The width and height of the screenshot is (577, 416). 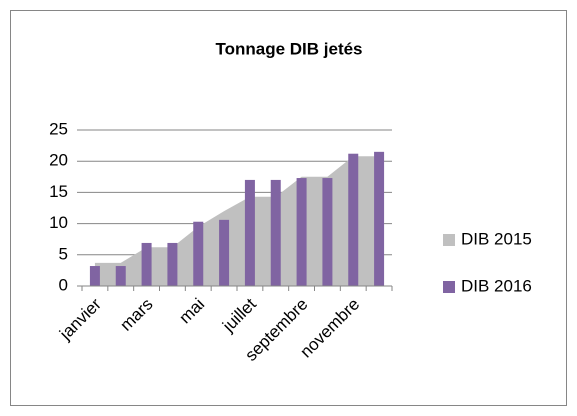 I want to click on y-tick-label: 25, so click(x=58, y=128).